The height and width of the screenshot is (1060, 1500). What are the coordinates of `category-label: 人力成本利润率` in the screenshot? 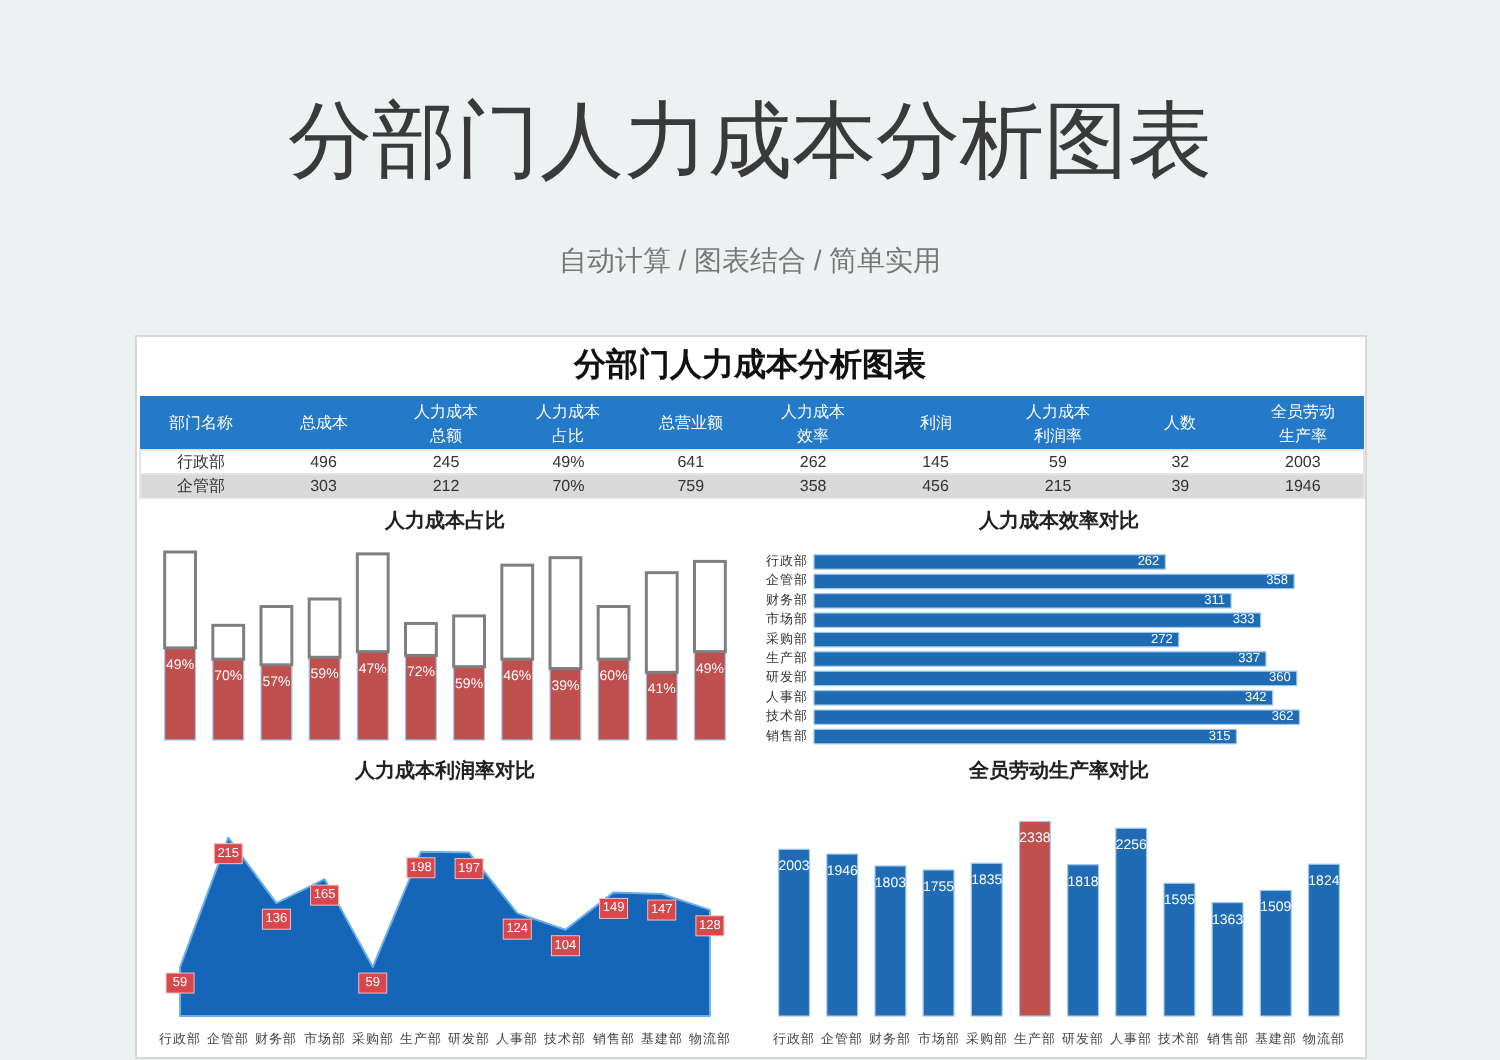 It's located at (1058, 424).